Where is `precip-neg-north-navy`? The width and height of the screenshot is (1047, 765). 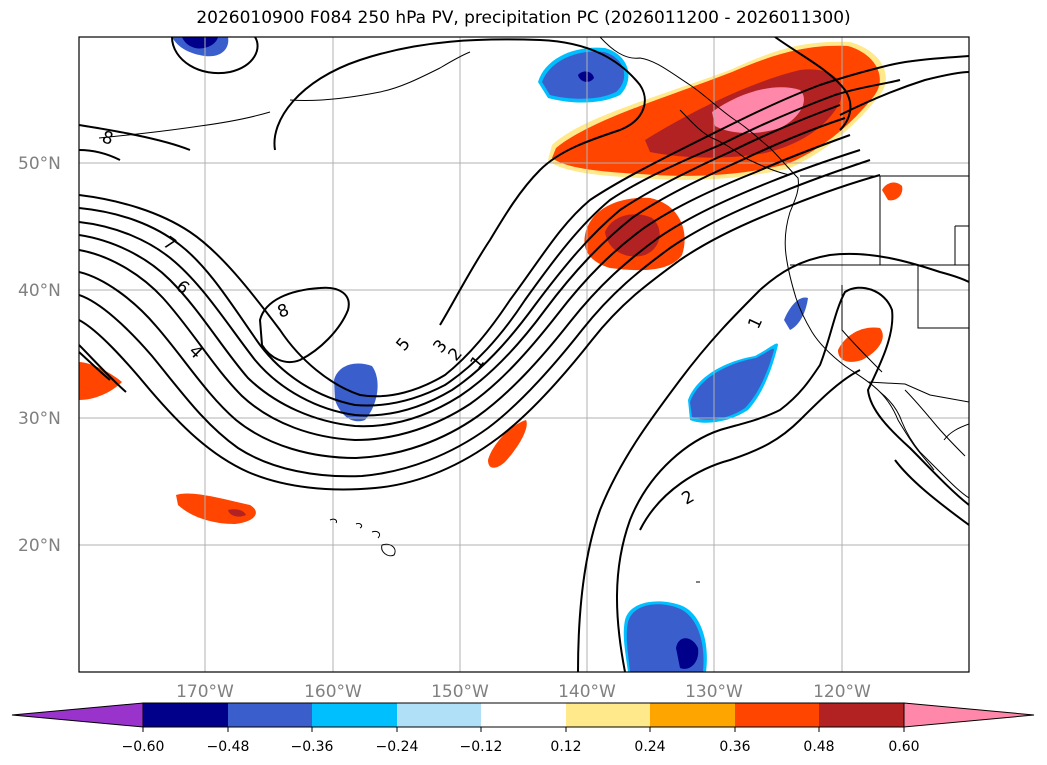
precip-neg-north-navy is located at coordinates (586, 76).